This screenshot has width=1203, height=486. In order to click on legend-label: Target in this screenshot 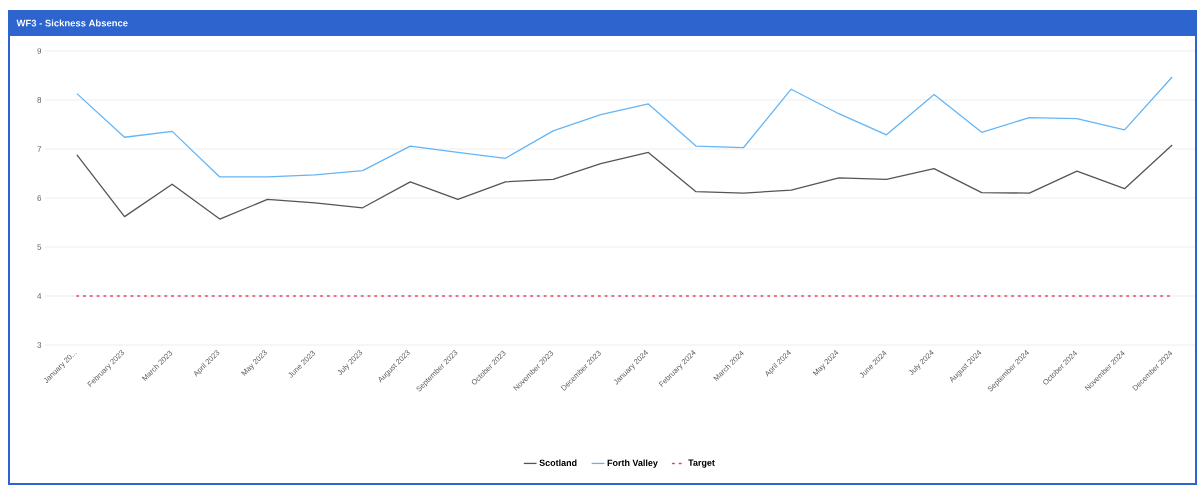, I will do `click(701, 463)`.